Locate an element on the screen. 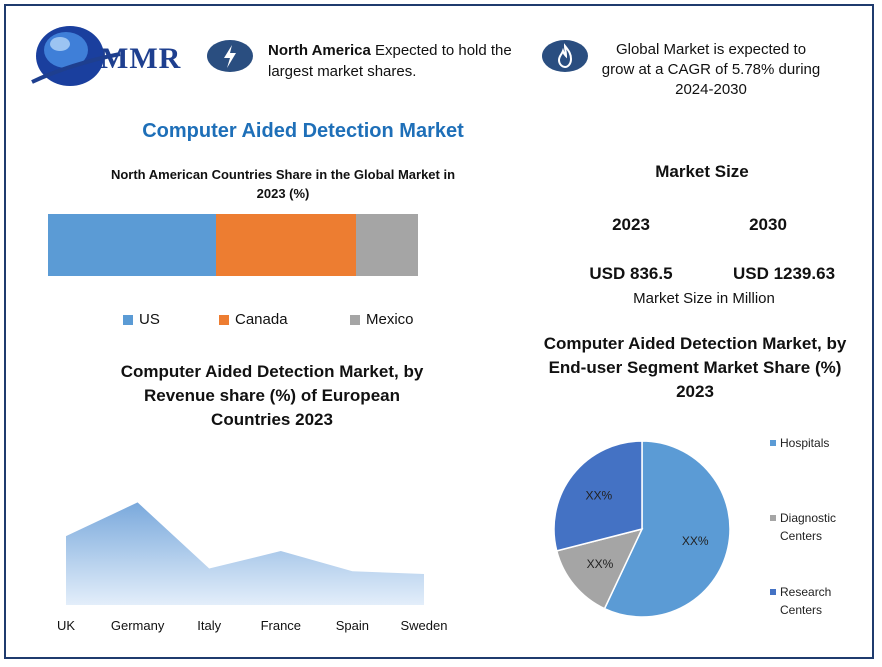 This screenshot has width=882, height=667. pie-legend-research: Research Centers is located at coordinates (810, 601).